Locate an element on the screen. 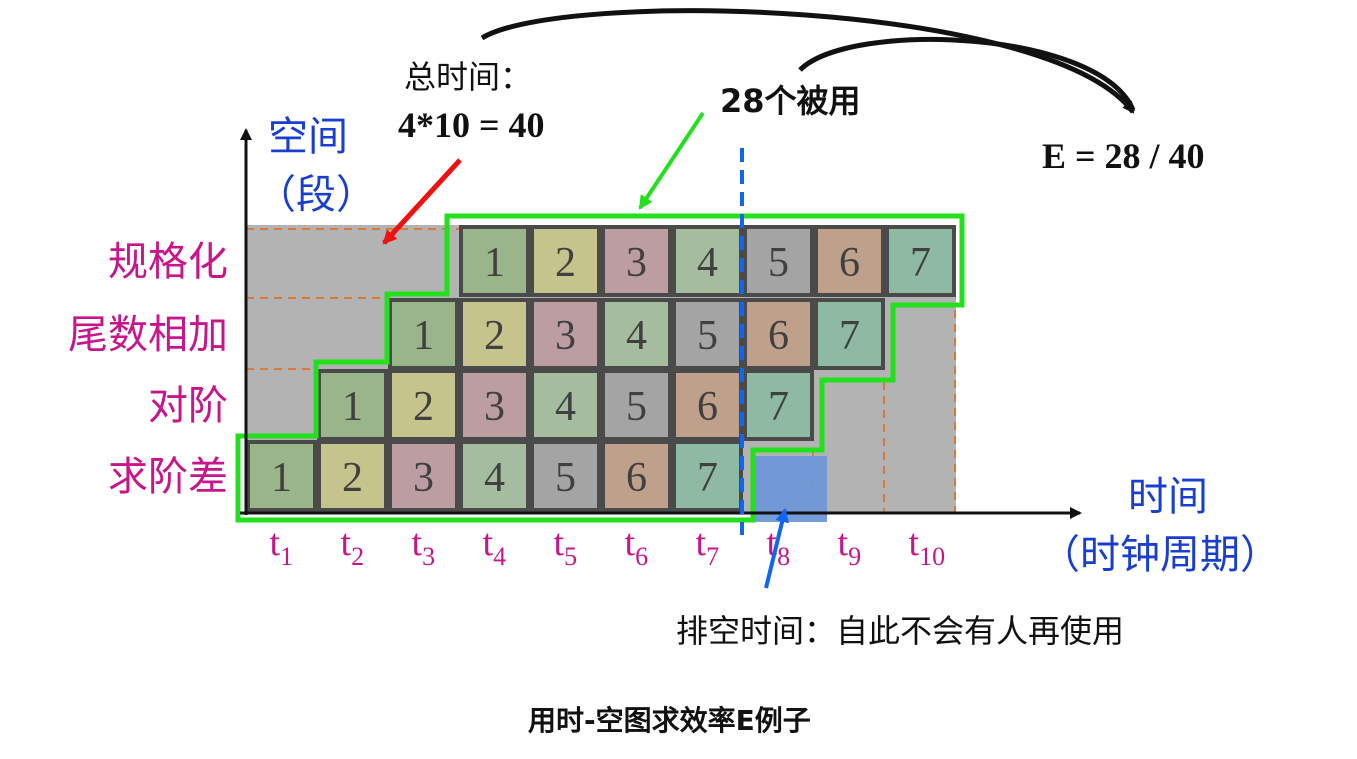  time-tick-label: t10 is located at coordinates (927, 546).